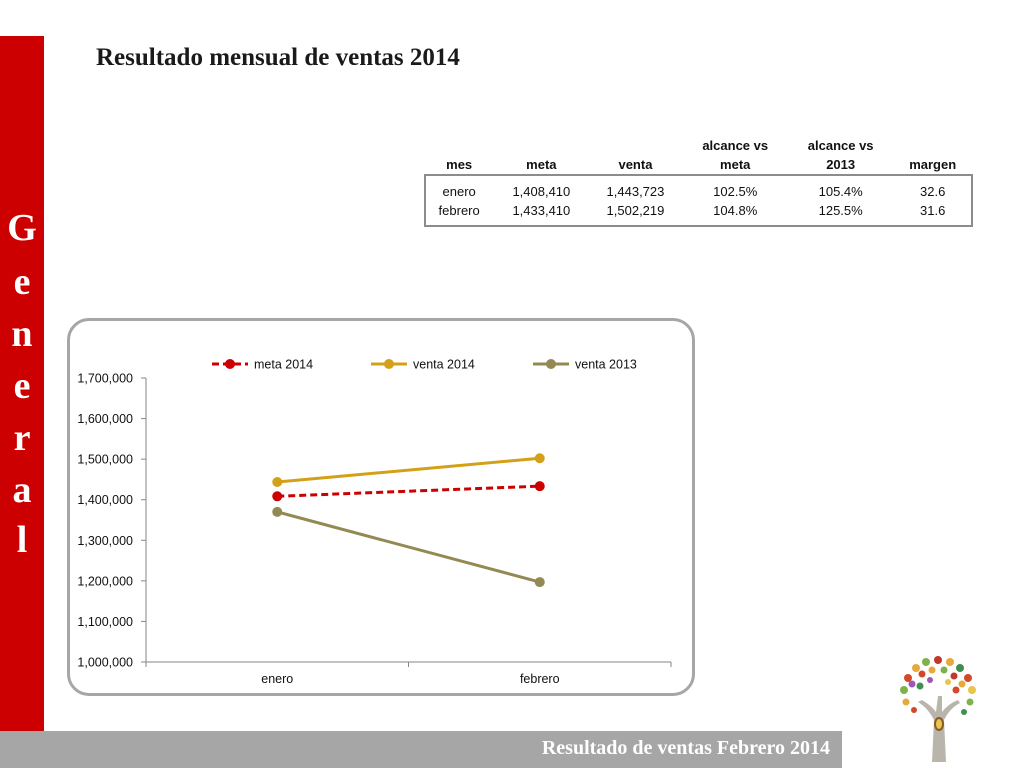 This screenshot has height=768, width=1024. I want to click on table-cell: 125.5%, so click(840, 210).